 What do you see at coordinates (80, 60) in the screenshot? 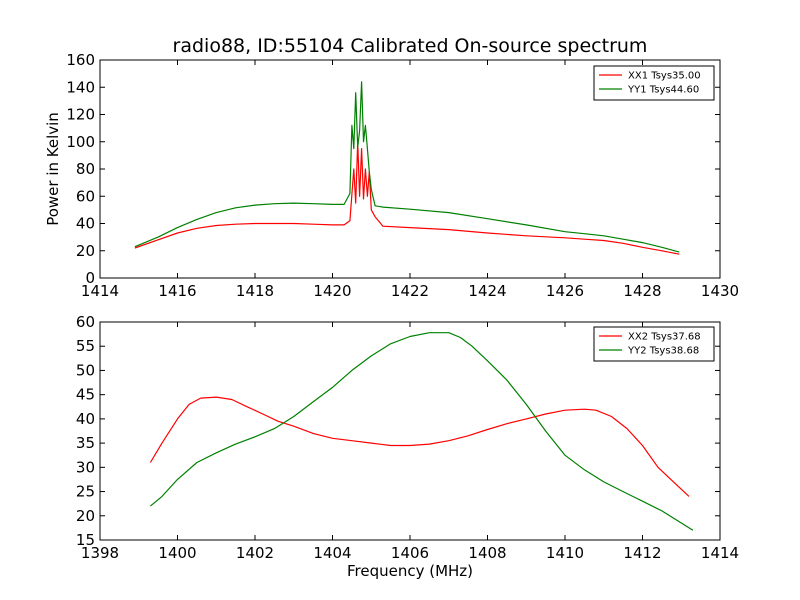
I see `y-tick-label: 160` at bounding box center [80, 60].